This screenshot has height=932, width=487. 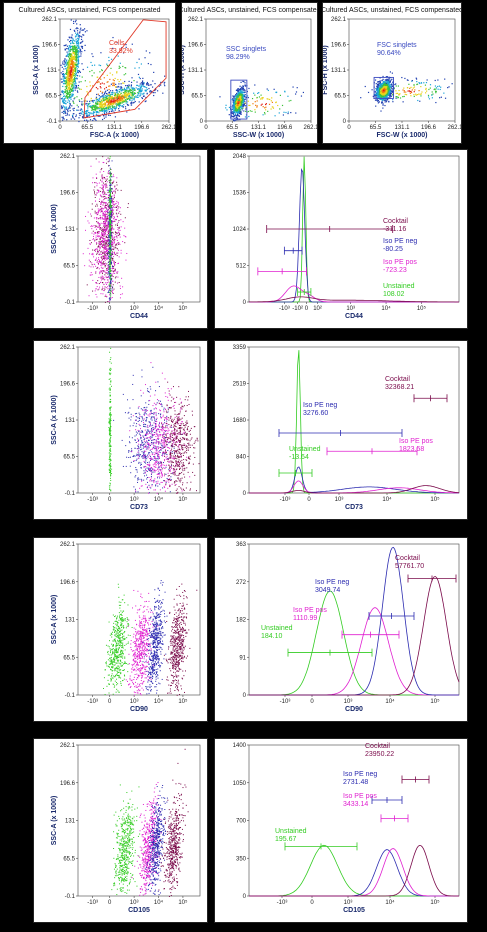 I want to click on y-tick-label: 0, so click(x=202, y=122).